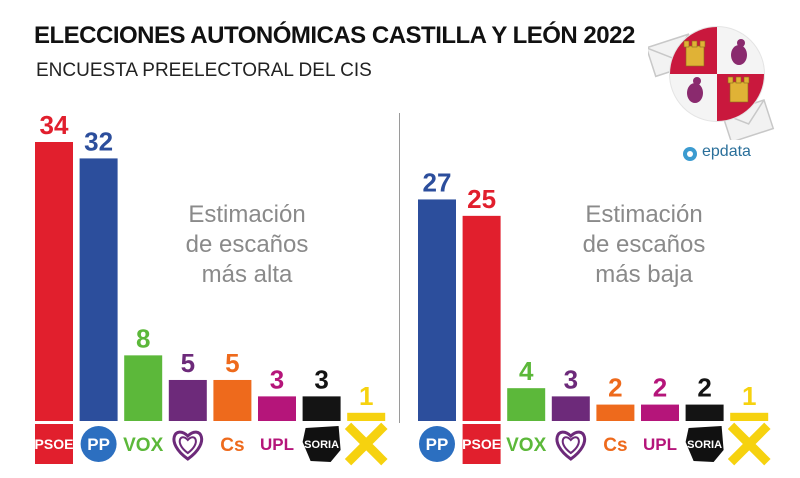 The width and height of the screenshot is (800, 478). Describe the element at coordinates (143, 338) in the screenshot. I see `data-label: 8` at that location.